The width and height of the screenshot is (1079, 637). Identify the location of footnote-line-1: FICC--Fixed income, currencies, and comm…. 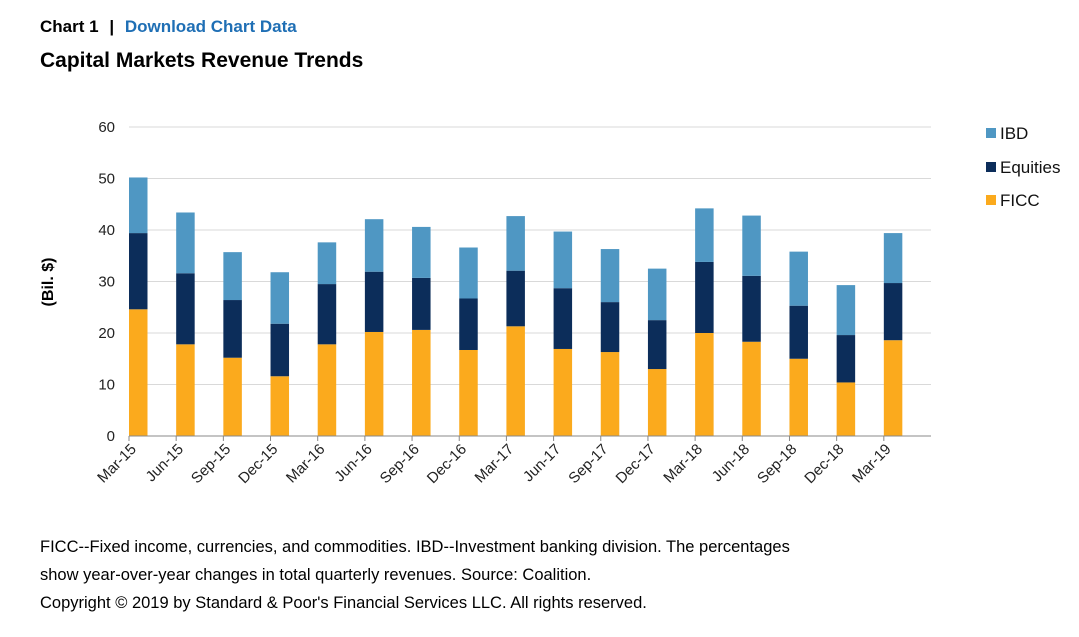
(415, 547).